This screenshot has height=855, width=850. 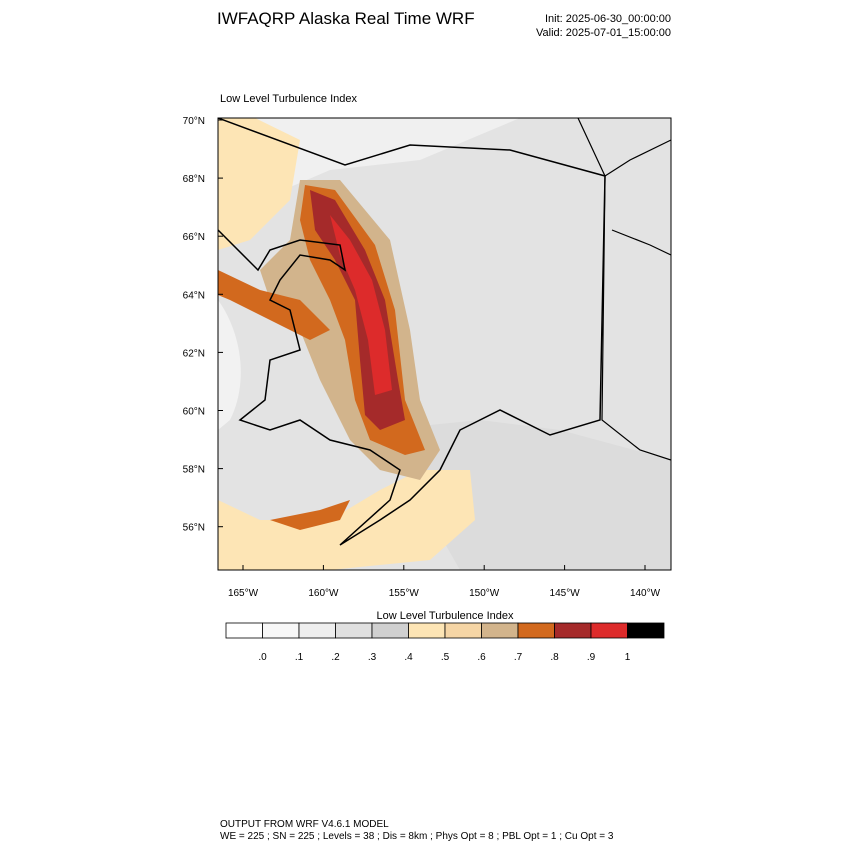 What do you see at coordinates (194, 237) in the screenshot?
I see `lat-label: 66°N` at bounding box center [194, 237].